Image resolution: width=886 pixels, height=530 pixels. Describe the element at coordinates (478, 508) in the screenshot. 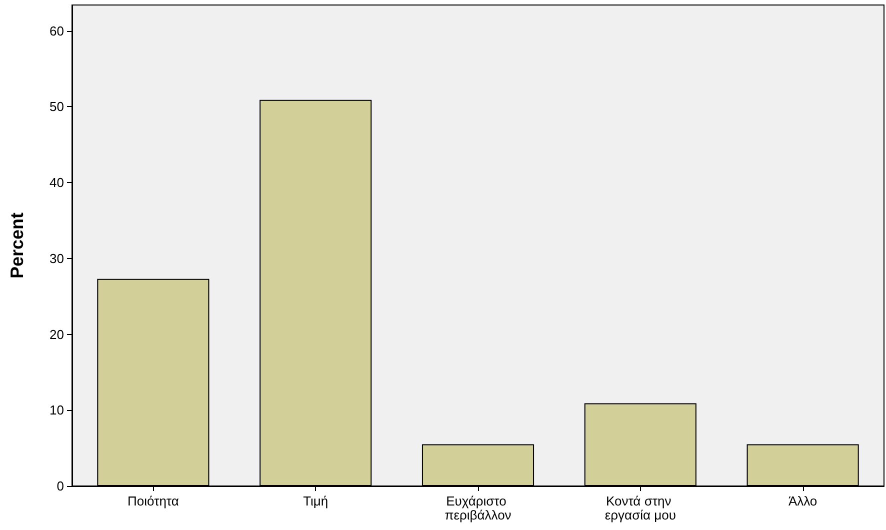

I see `x-tick-label: Ευχάριστο περιβάλλον` at that location.